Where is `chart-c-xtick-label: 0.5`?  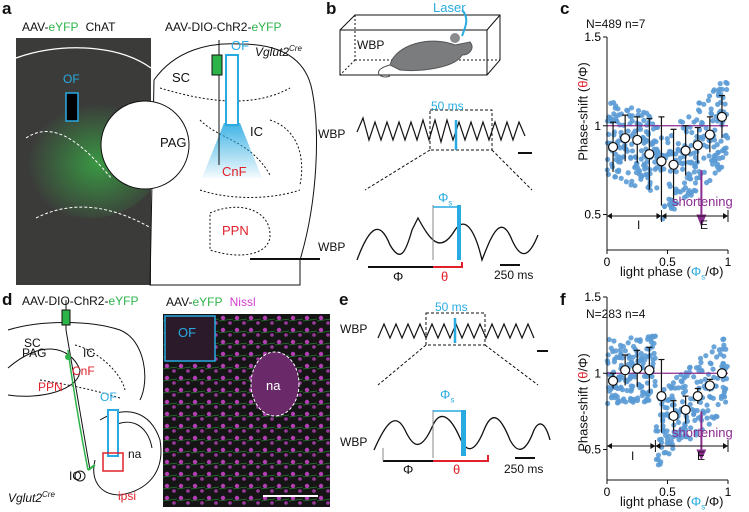
chart-c-xtick-label: 0.5 is located at coordinates (667, 262).